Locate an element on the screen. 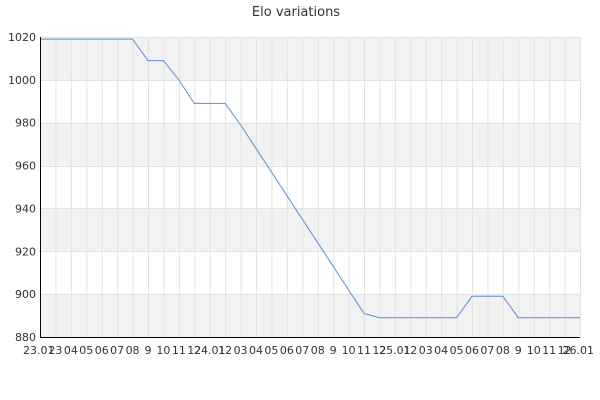 The height and width of the screenshot is (400, 600). y-tick-label: 940 is located at coordinates (25, 208).